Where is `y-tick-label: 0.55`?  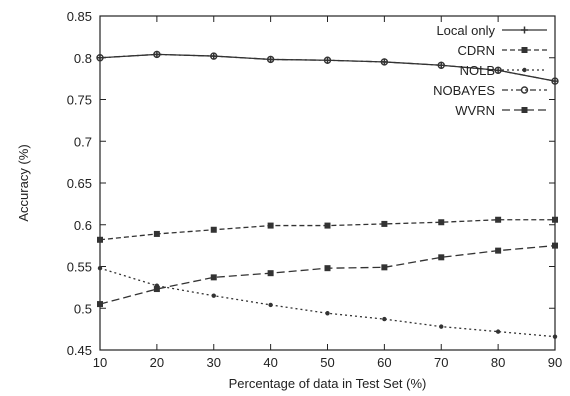
y-tick-label: 0.55 is located at coordinates (79, 267).